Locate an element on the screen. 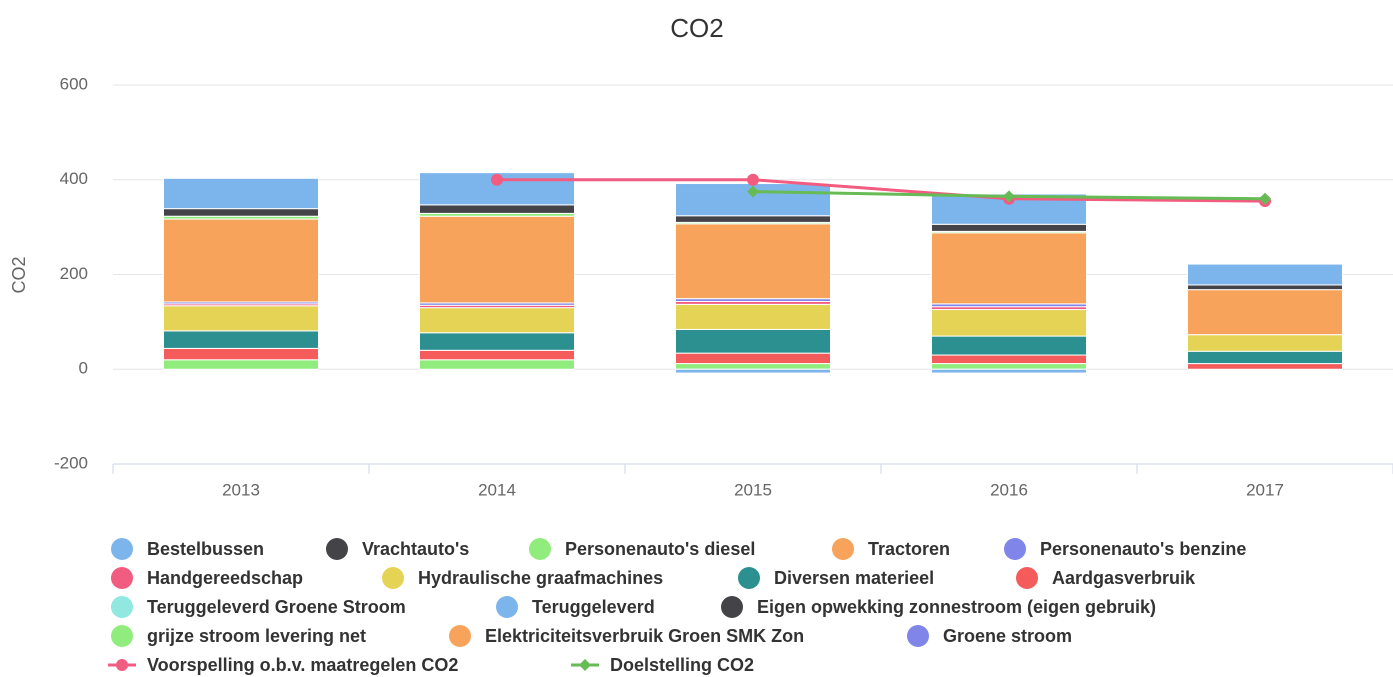 The image size is (1393, 677). y-tick-label: -200 is located at coordinates (71, 462).